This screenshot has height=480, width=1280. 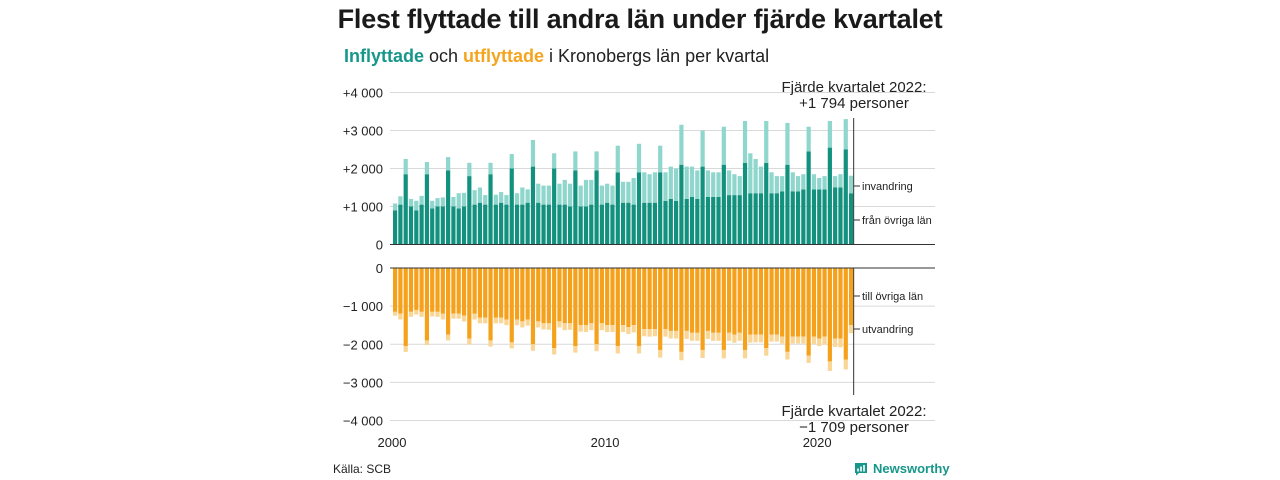 What do you see at coordinates (657, 56) in the screenshot?
I see `subtitle-rest: i Kronobergs län per kvartal` at bounding box center [657, 56].